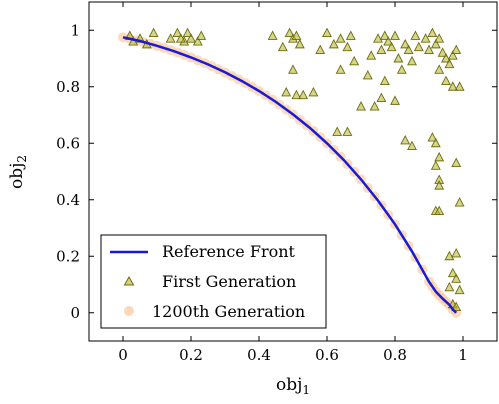 Image resolution: width=499 pixels, height=404 pixels. What do you see at coordinates (68, 87) in the screenshot?
I see `y-tick-label: 0.8` at bounding box center [68, 87].